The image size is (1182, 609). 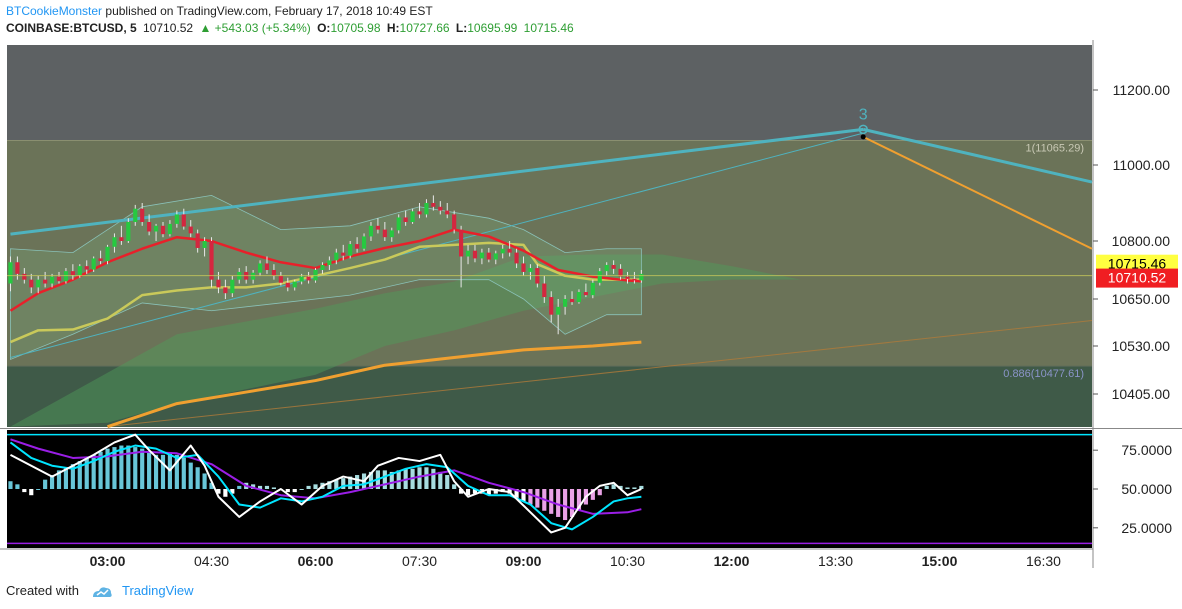 What do you see at coordinates (1142, 90) in the screenshot?
I see `price-tick-label: 11200.00` at bounding box center [1142, 90].